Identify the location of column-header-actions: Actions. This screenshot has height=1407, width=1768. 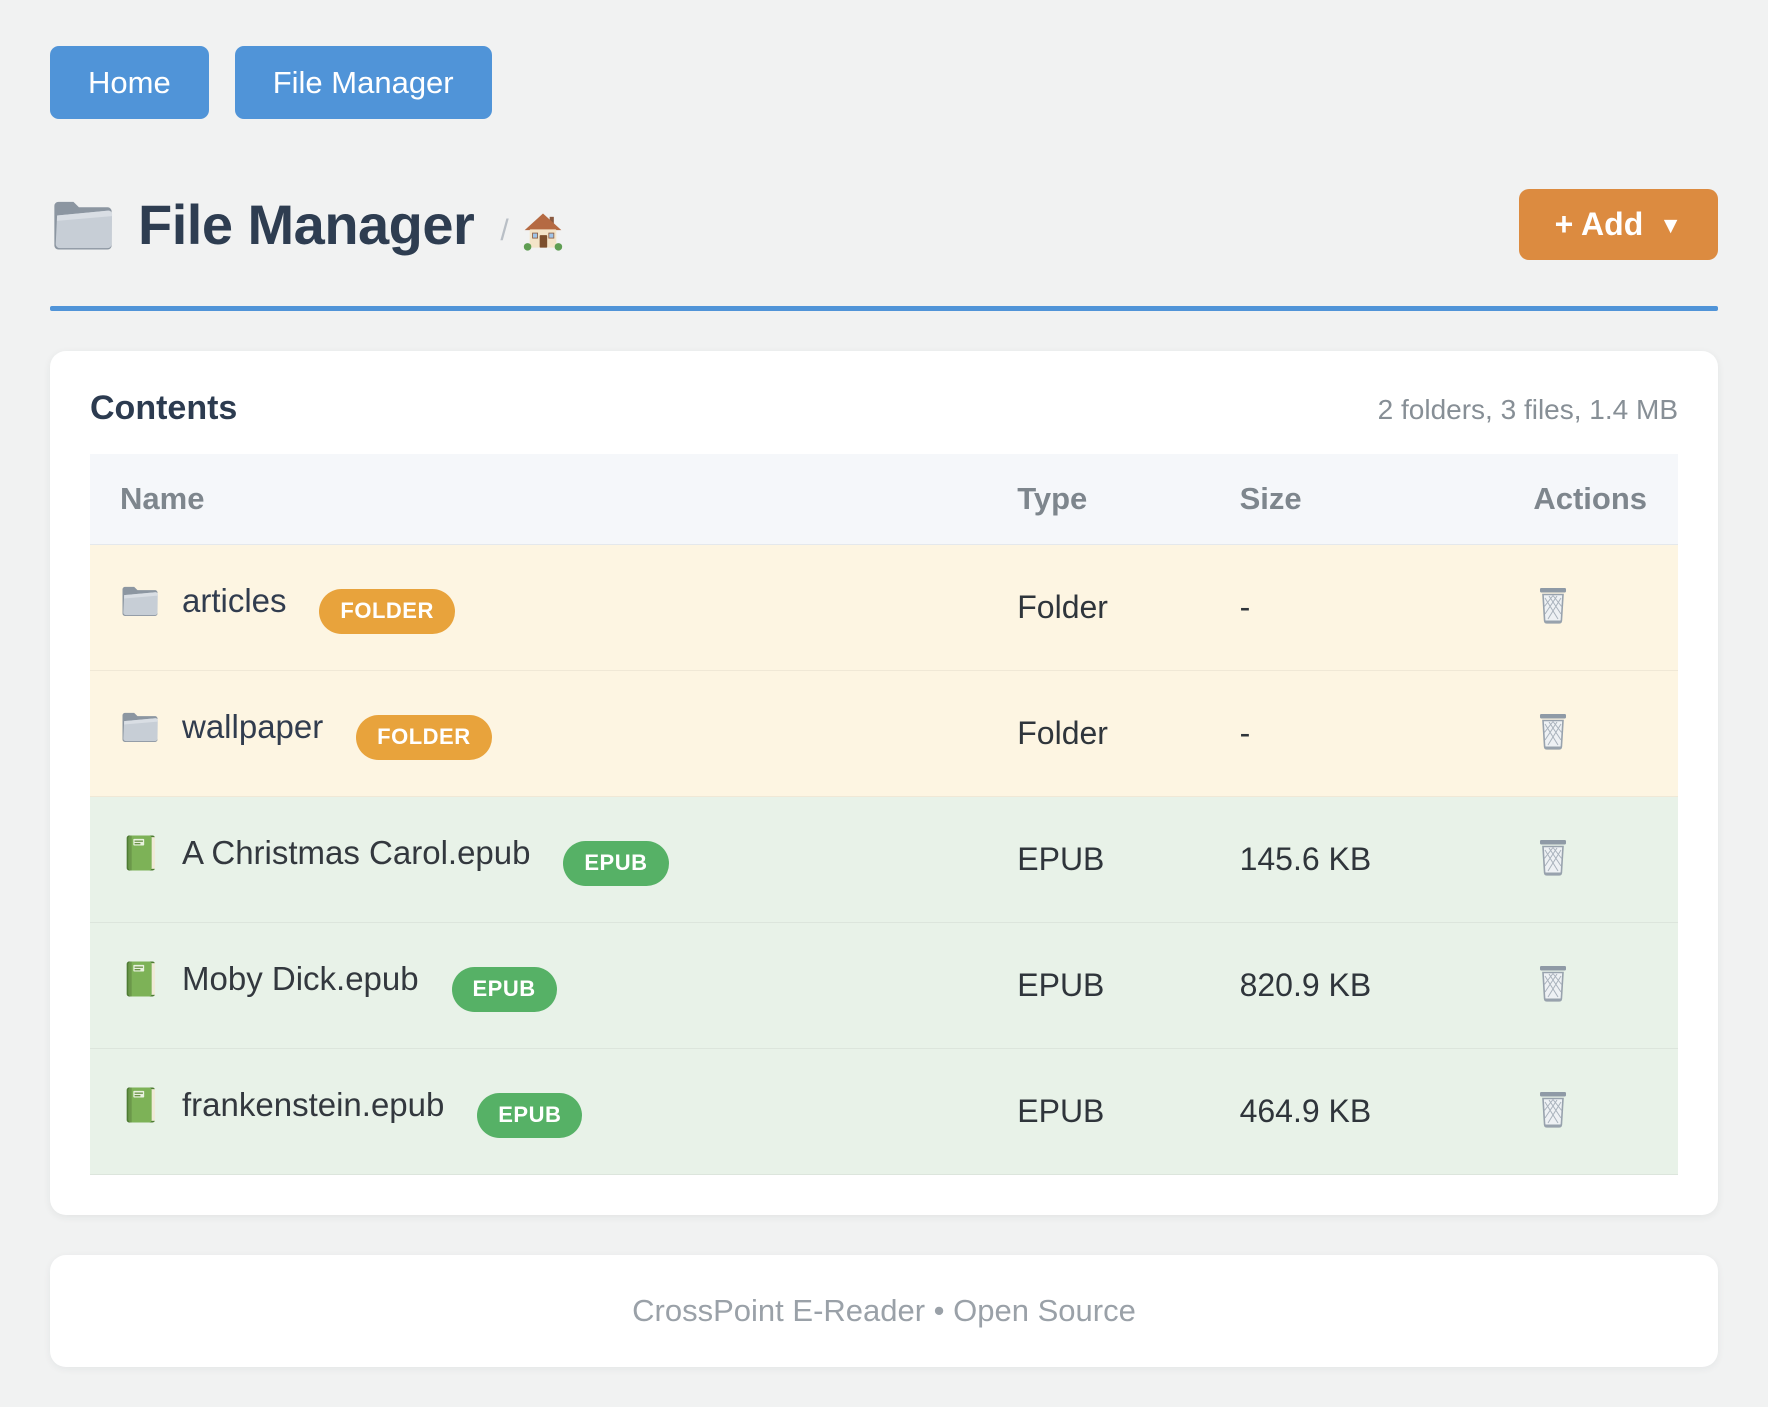
(1590, 500).